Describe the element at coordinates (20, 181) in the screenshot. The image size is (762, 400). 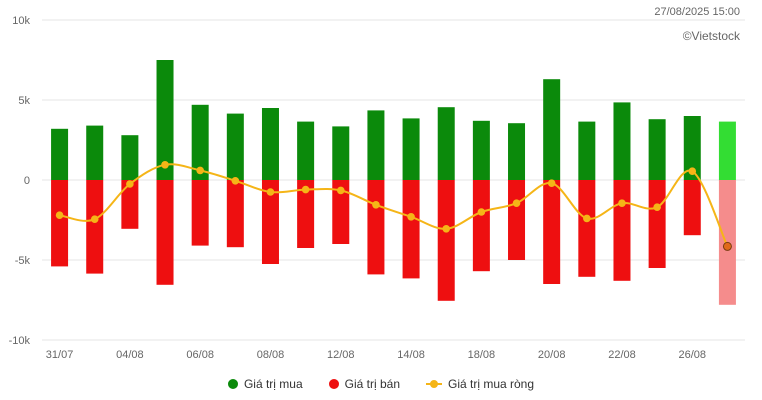
I see `y-axis: 10k 5k 0 -5k -10k` at that location.